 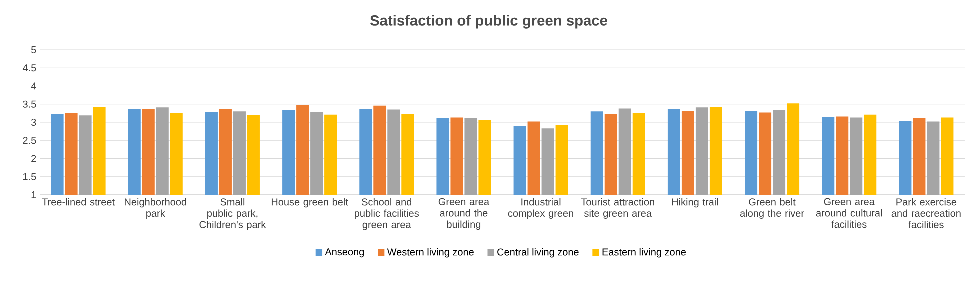 I want to click on x-tick-label: House green belt, so click(x=310, y=203).